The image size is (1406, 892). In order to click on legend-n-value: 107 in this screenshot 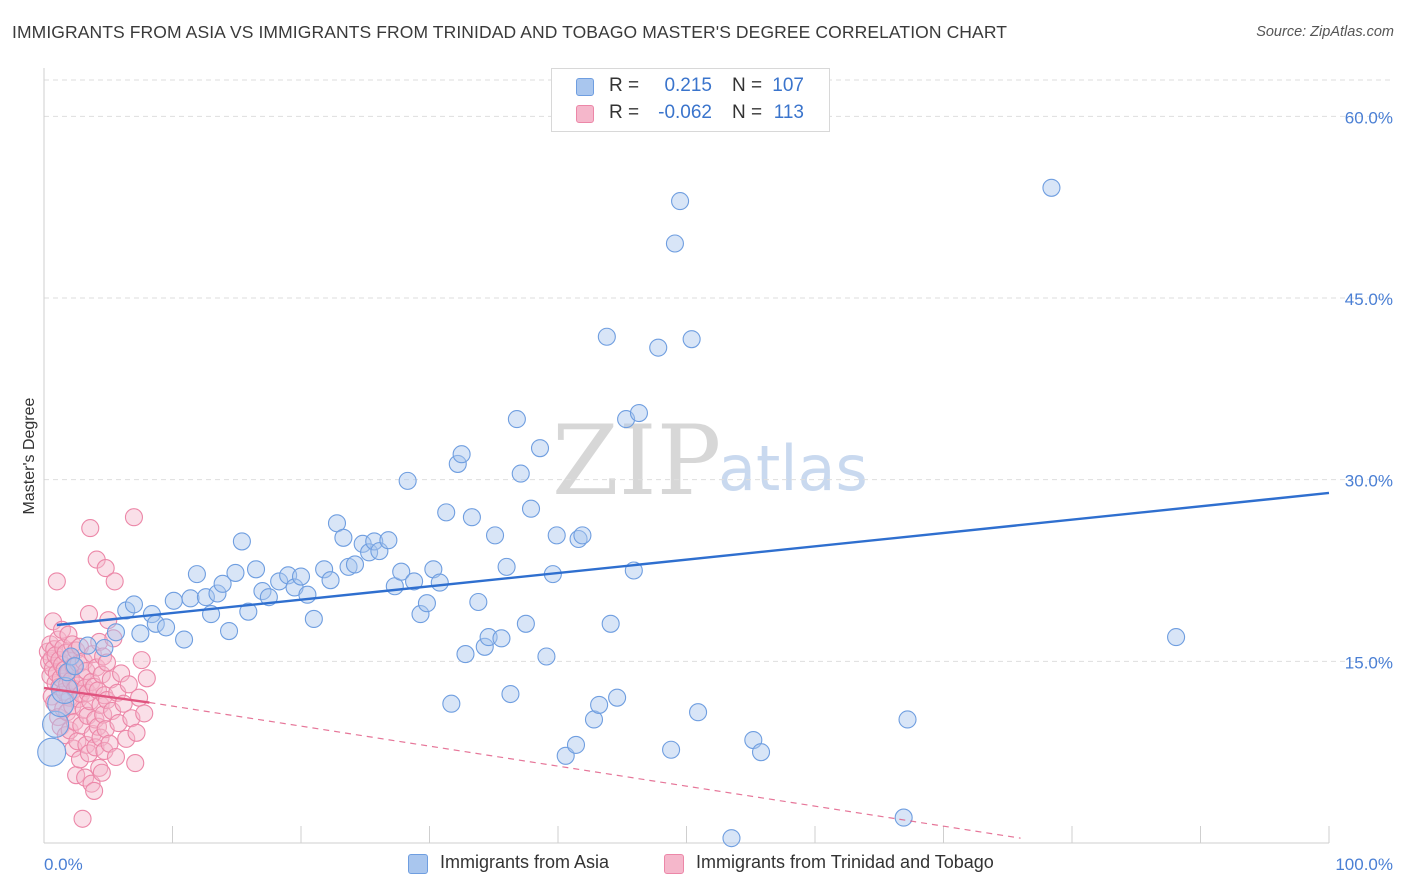, I will do `click(788, 85)`.